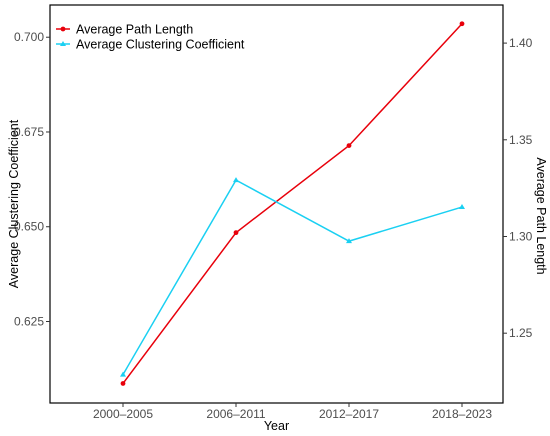 This screenshot has width=550, height=436. I want to click on left-tick-label: 0.700, so click(29, 37).